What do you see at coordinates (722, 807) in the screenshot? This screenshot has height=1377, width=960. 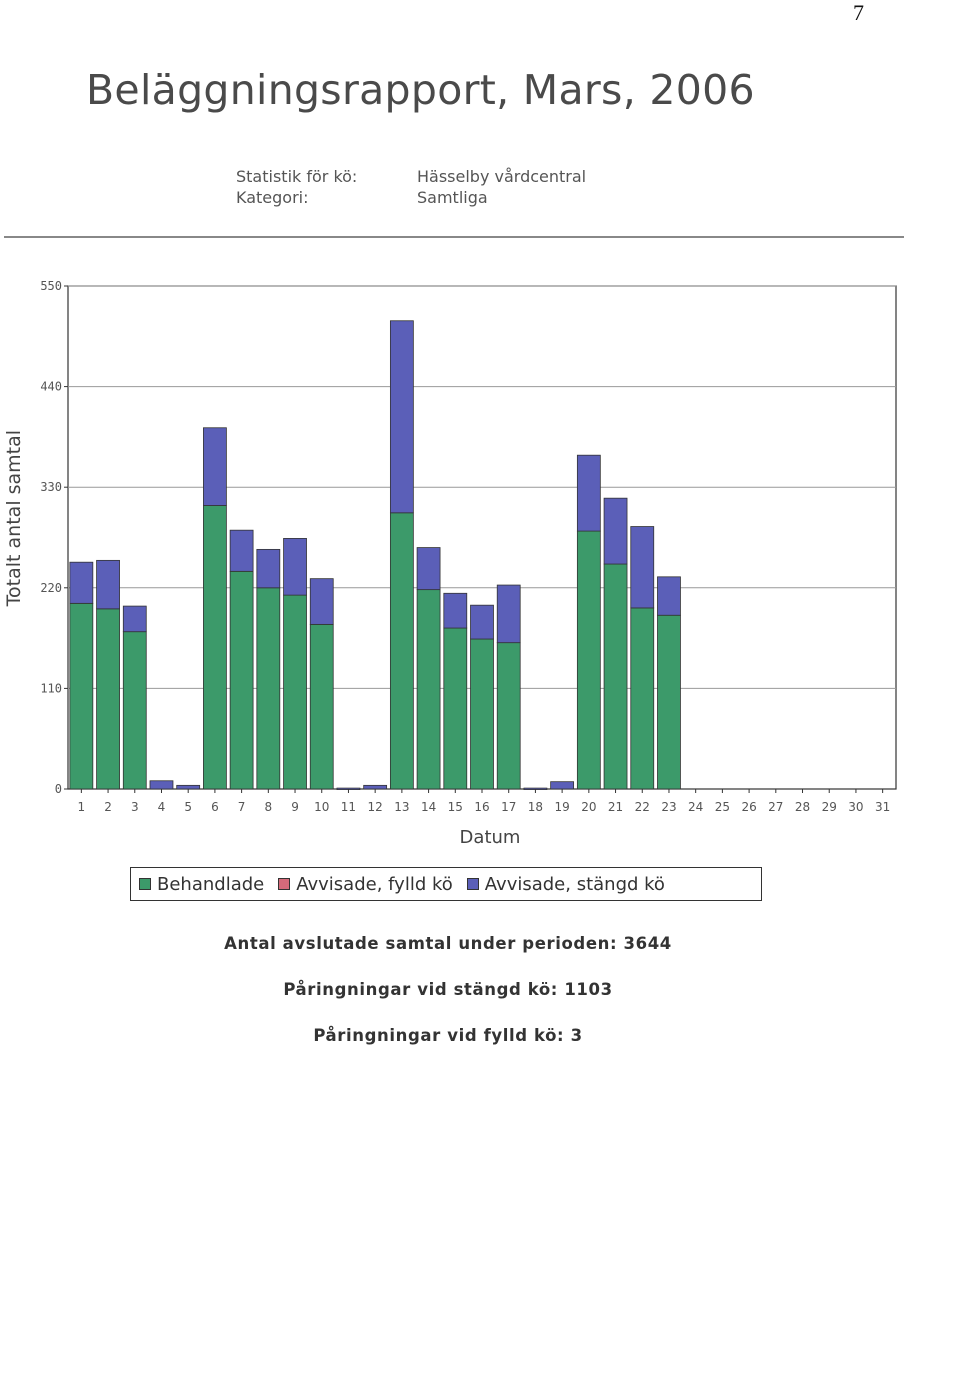 I see `x-tick-label: 25` at bounding box center [722, 807].